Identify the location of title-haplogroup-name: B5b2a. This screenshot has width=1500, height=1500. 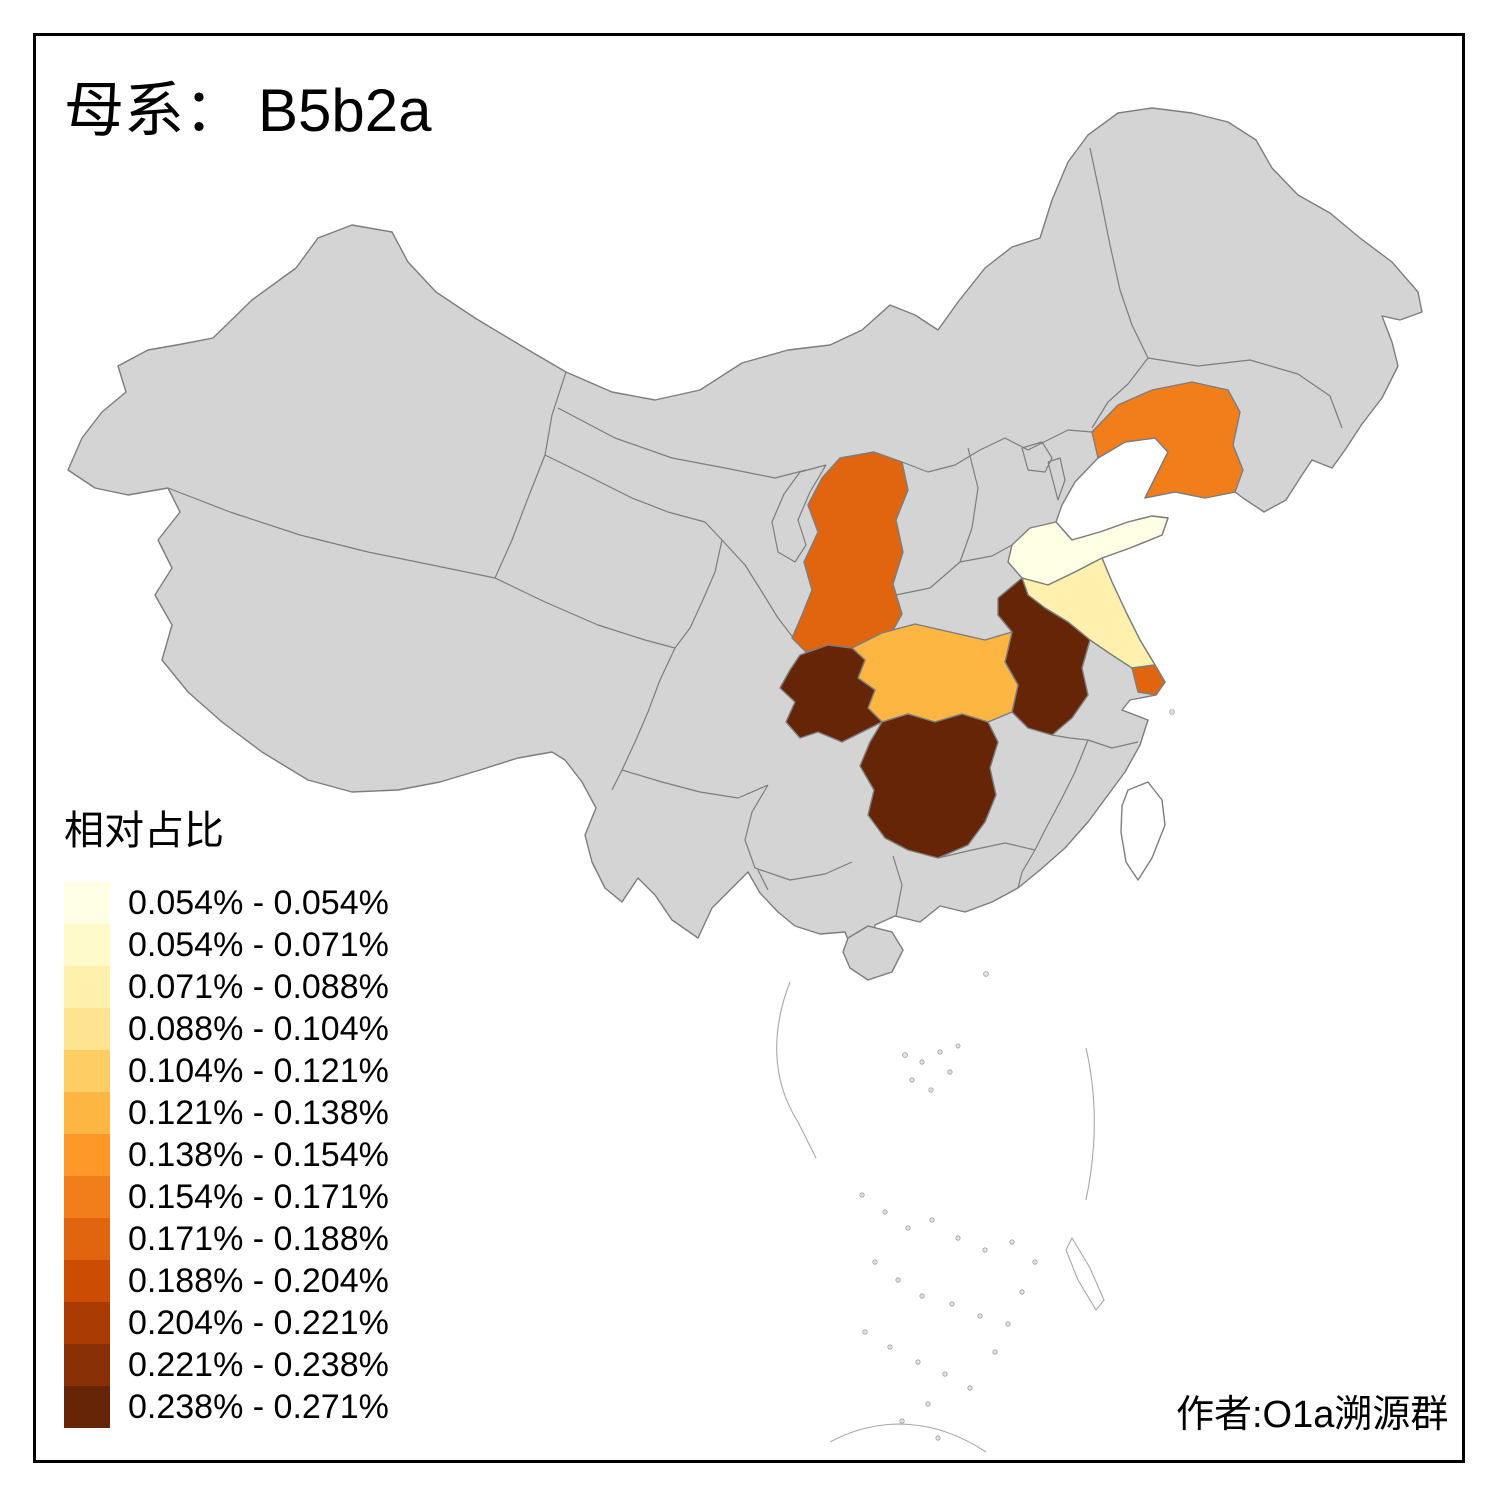
(345, 110).